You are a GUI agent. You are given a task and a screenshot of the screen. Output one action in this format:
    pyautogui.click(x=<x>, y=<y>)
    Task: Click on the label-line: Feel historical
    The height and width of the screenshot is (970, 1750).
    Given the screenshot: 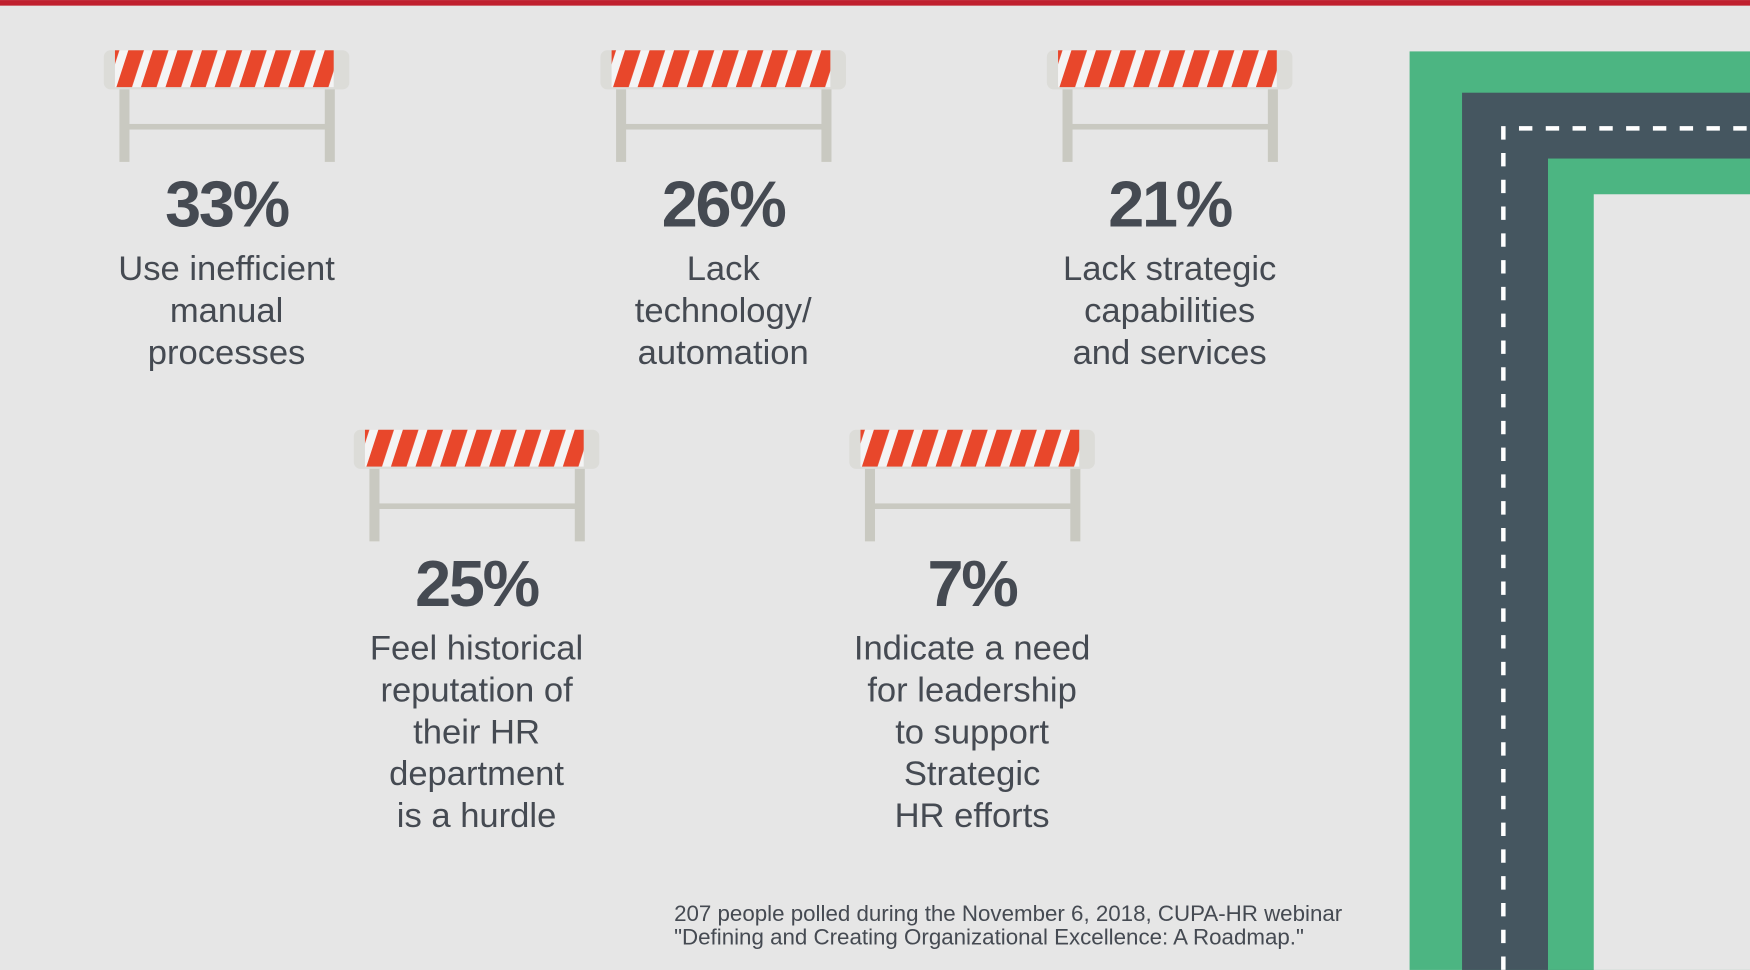 What is the action you would take?
    pyautogui.click(x=476, y=649)
    